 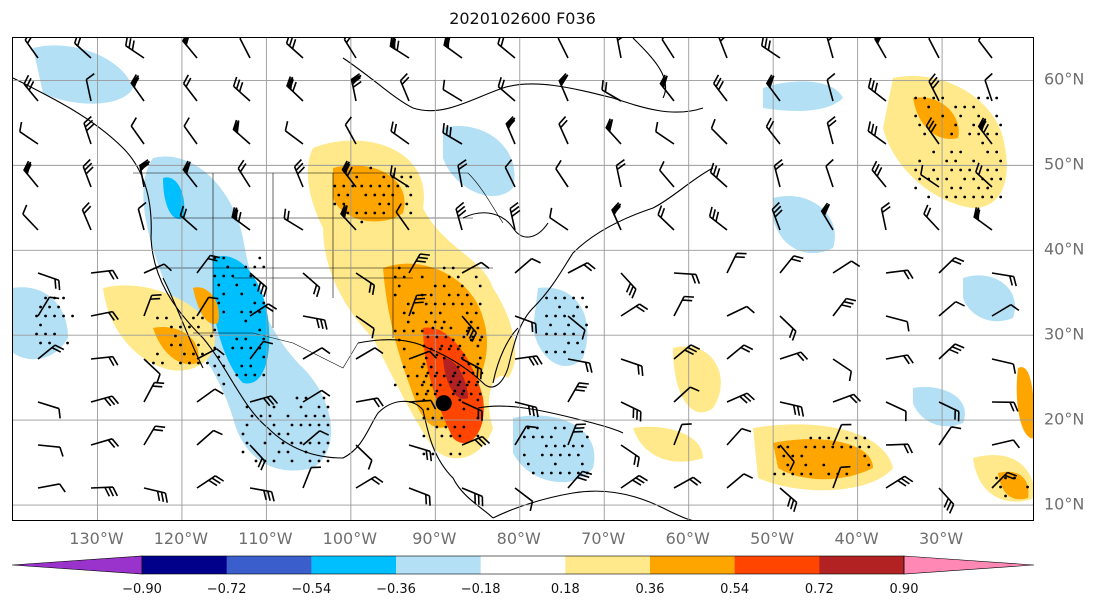 What do you see at coordinates (565, 589) in the screenshot?
I see `colorbar-tick-label: 0.18` at bounding box center [565, 589].